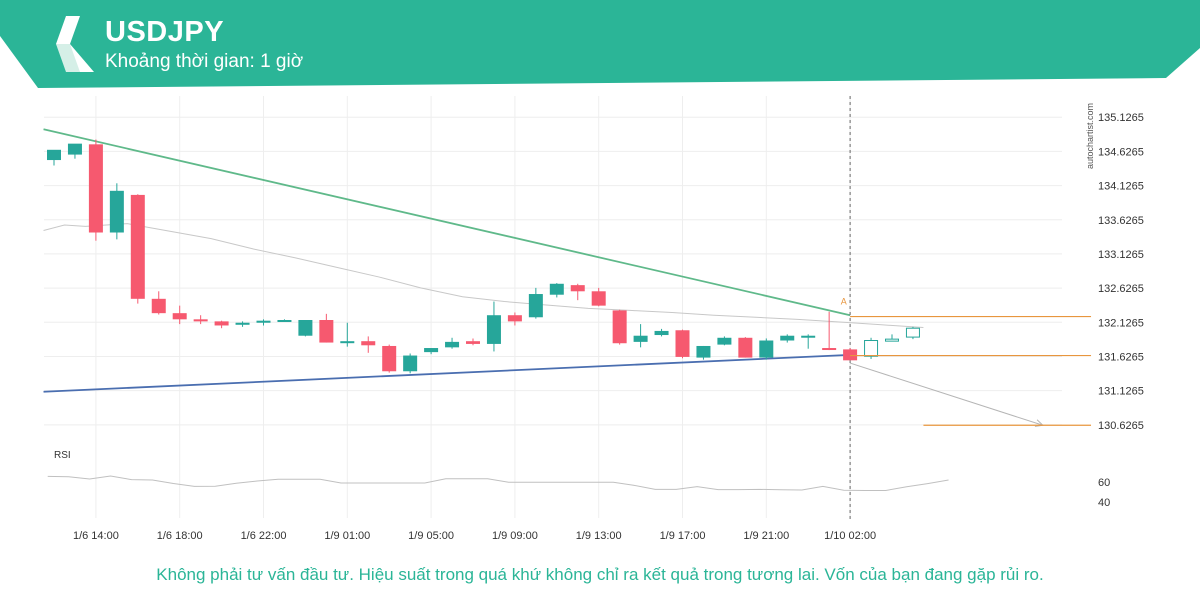 The image size is (1200, 600). I want to click on x-tick-label: 1/9 13:00, so click(599, 536).